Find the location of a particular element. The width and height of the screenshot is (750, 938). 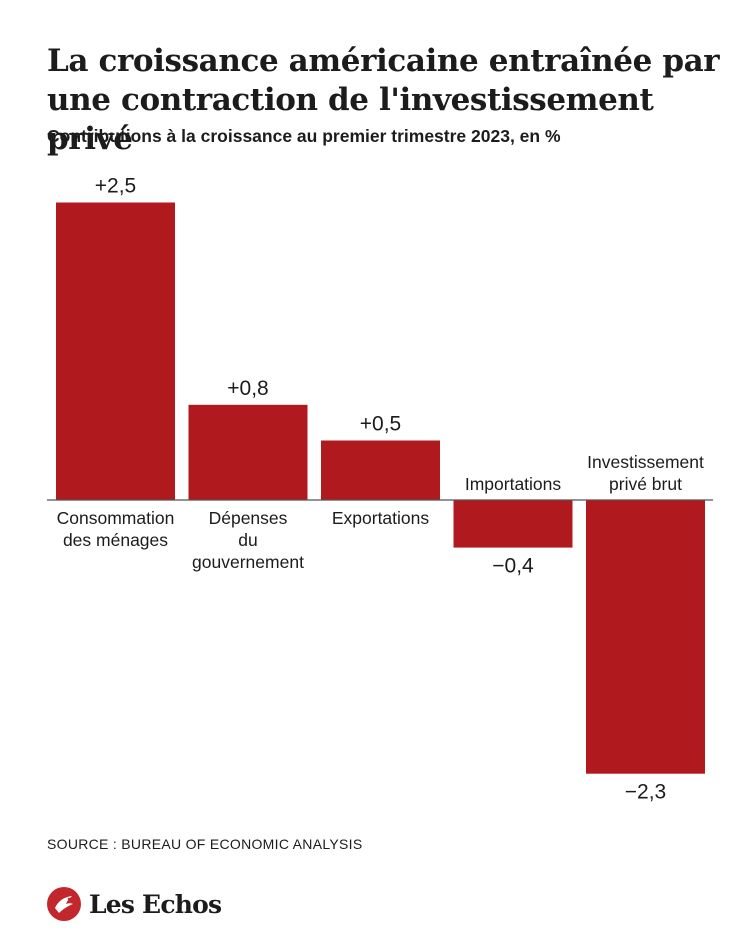

category-label: gouvernement is located at coordinates (248, 562).